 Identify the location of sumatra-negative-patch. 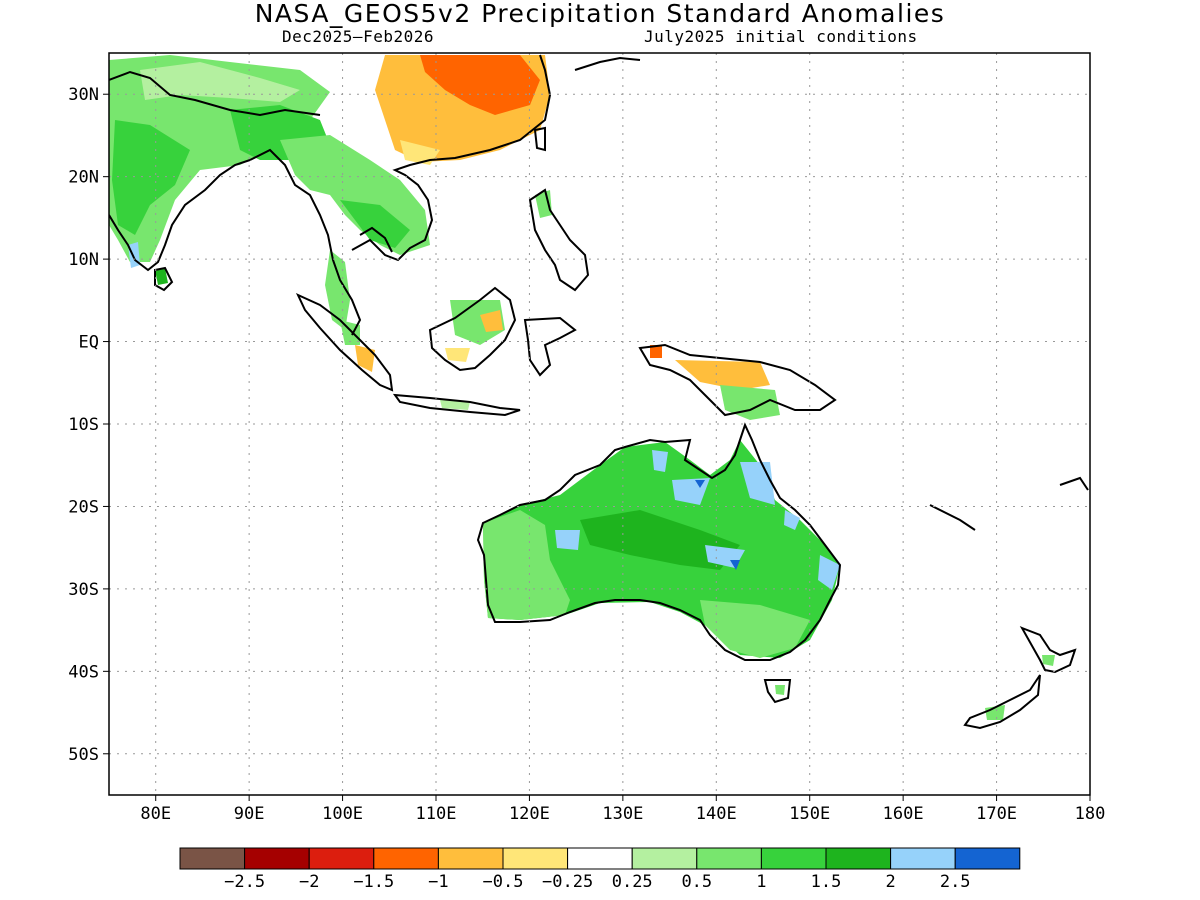
(365, 358).